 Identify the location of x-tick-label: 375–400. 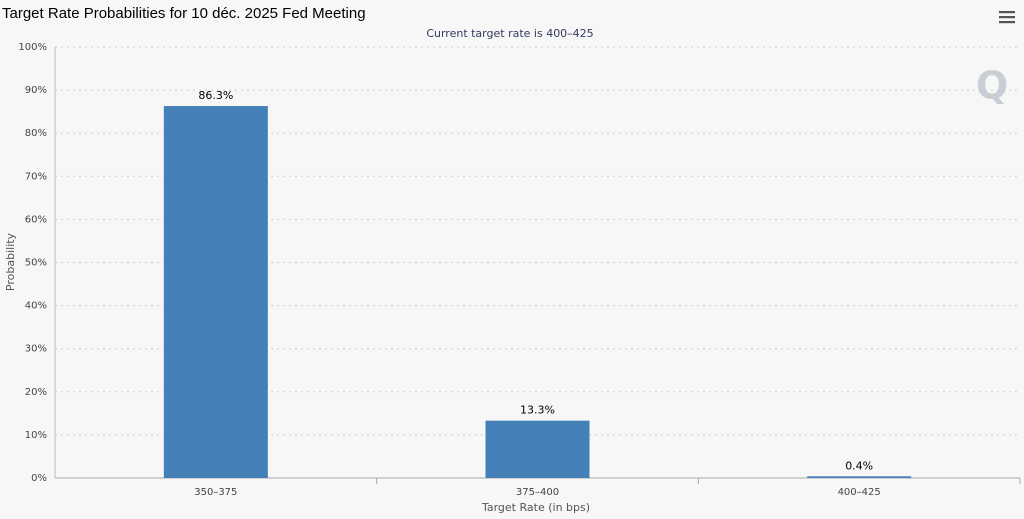
(537, 492).